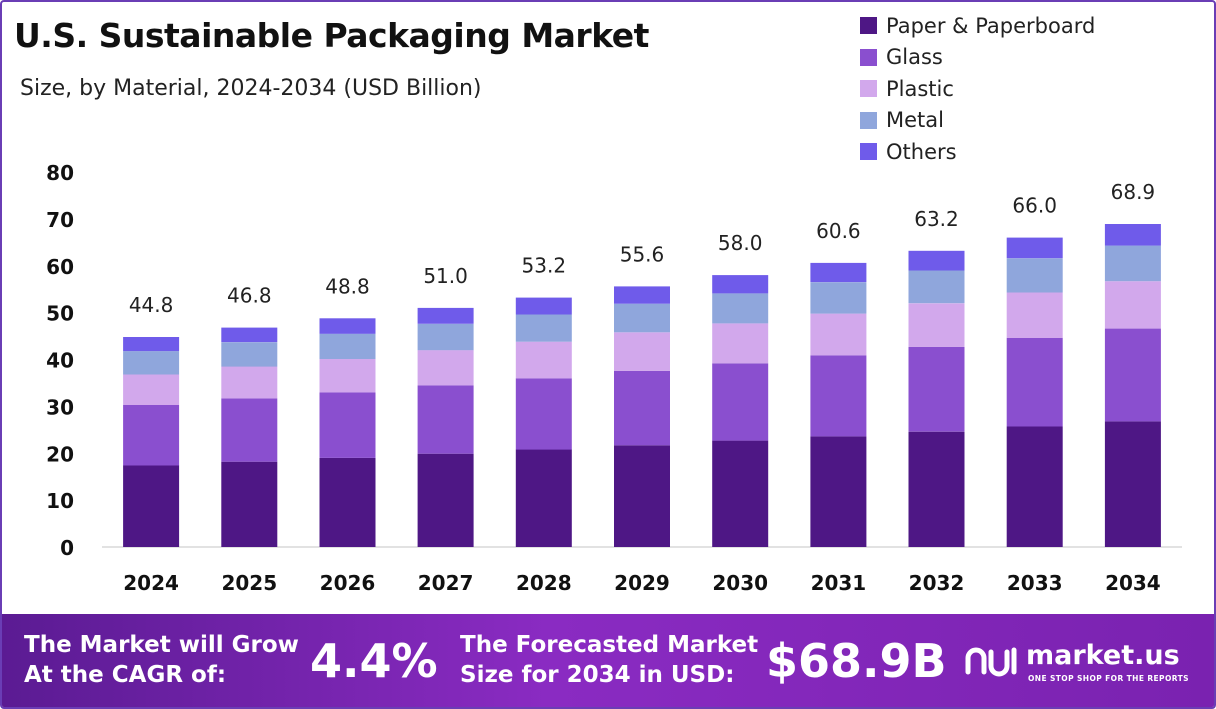 Image resolution: width=1216 pixels, height=709 pixels. Describe the element at coordinates (920, 88) in the screenshot. I see `legend-label: Plastic` at that location.